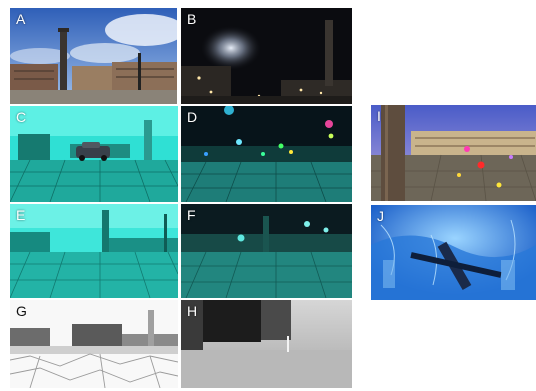 This screenshot has width=536, height=391. I want to click on panel-j-image, so click(453, 252).